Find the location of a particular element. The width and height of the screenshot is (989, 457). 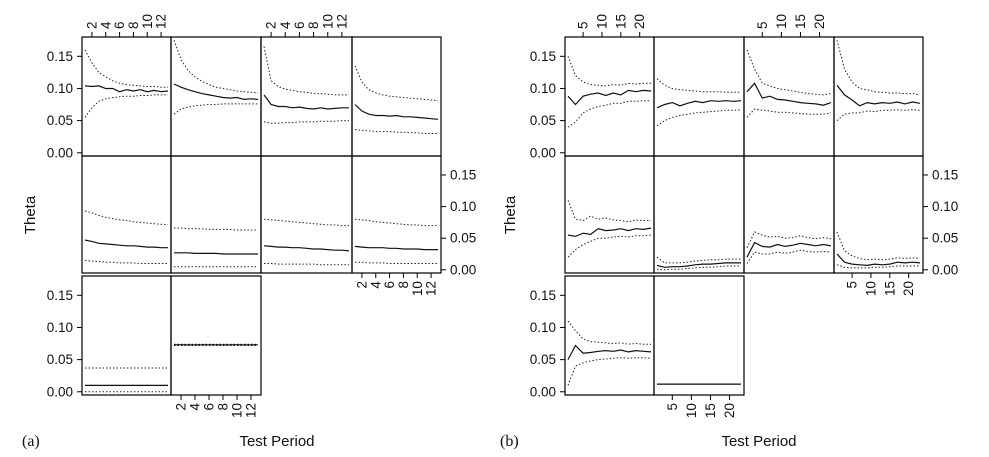

y-tick-label-a-r1-2: 0.10 is located at coordinates (463, 206).